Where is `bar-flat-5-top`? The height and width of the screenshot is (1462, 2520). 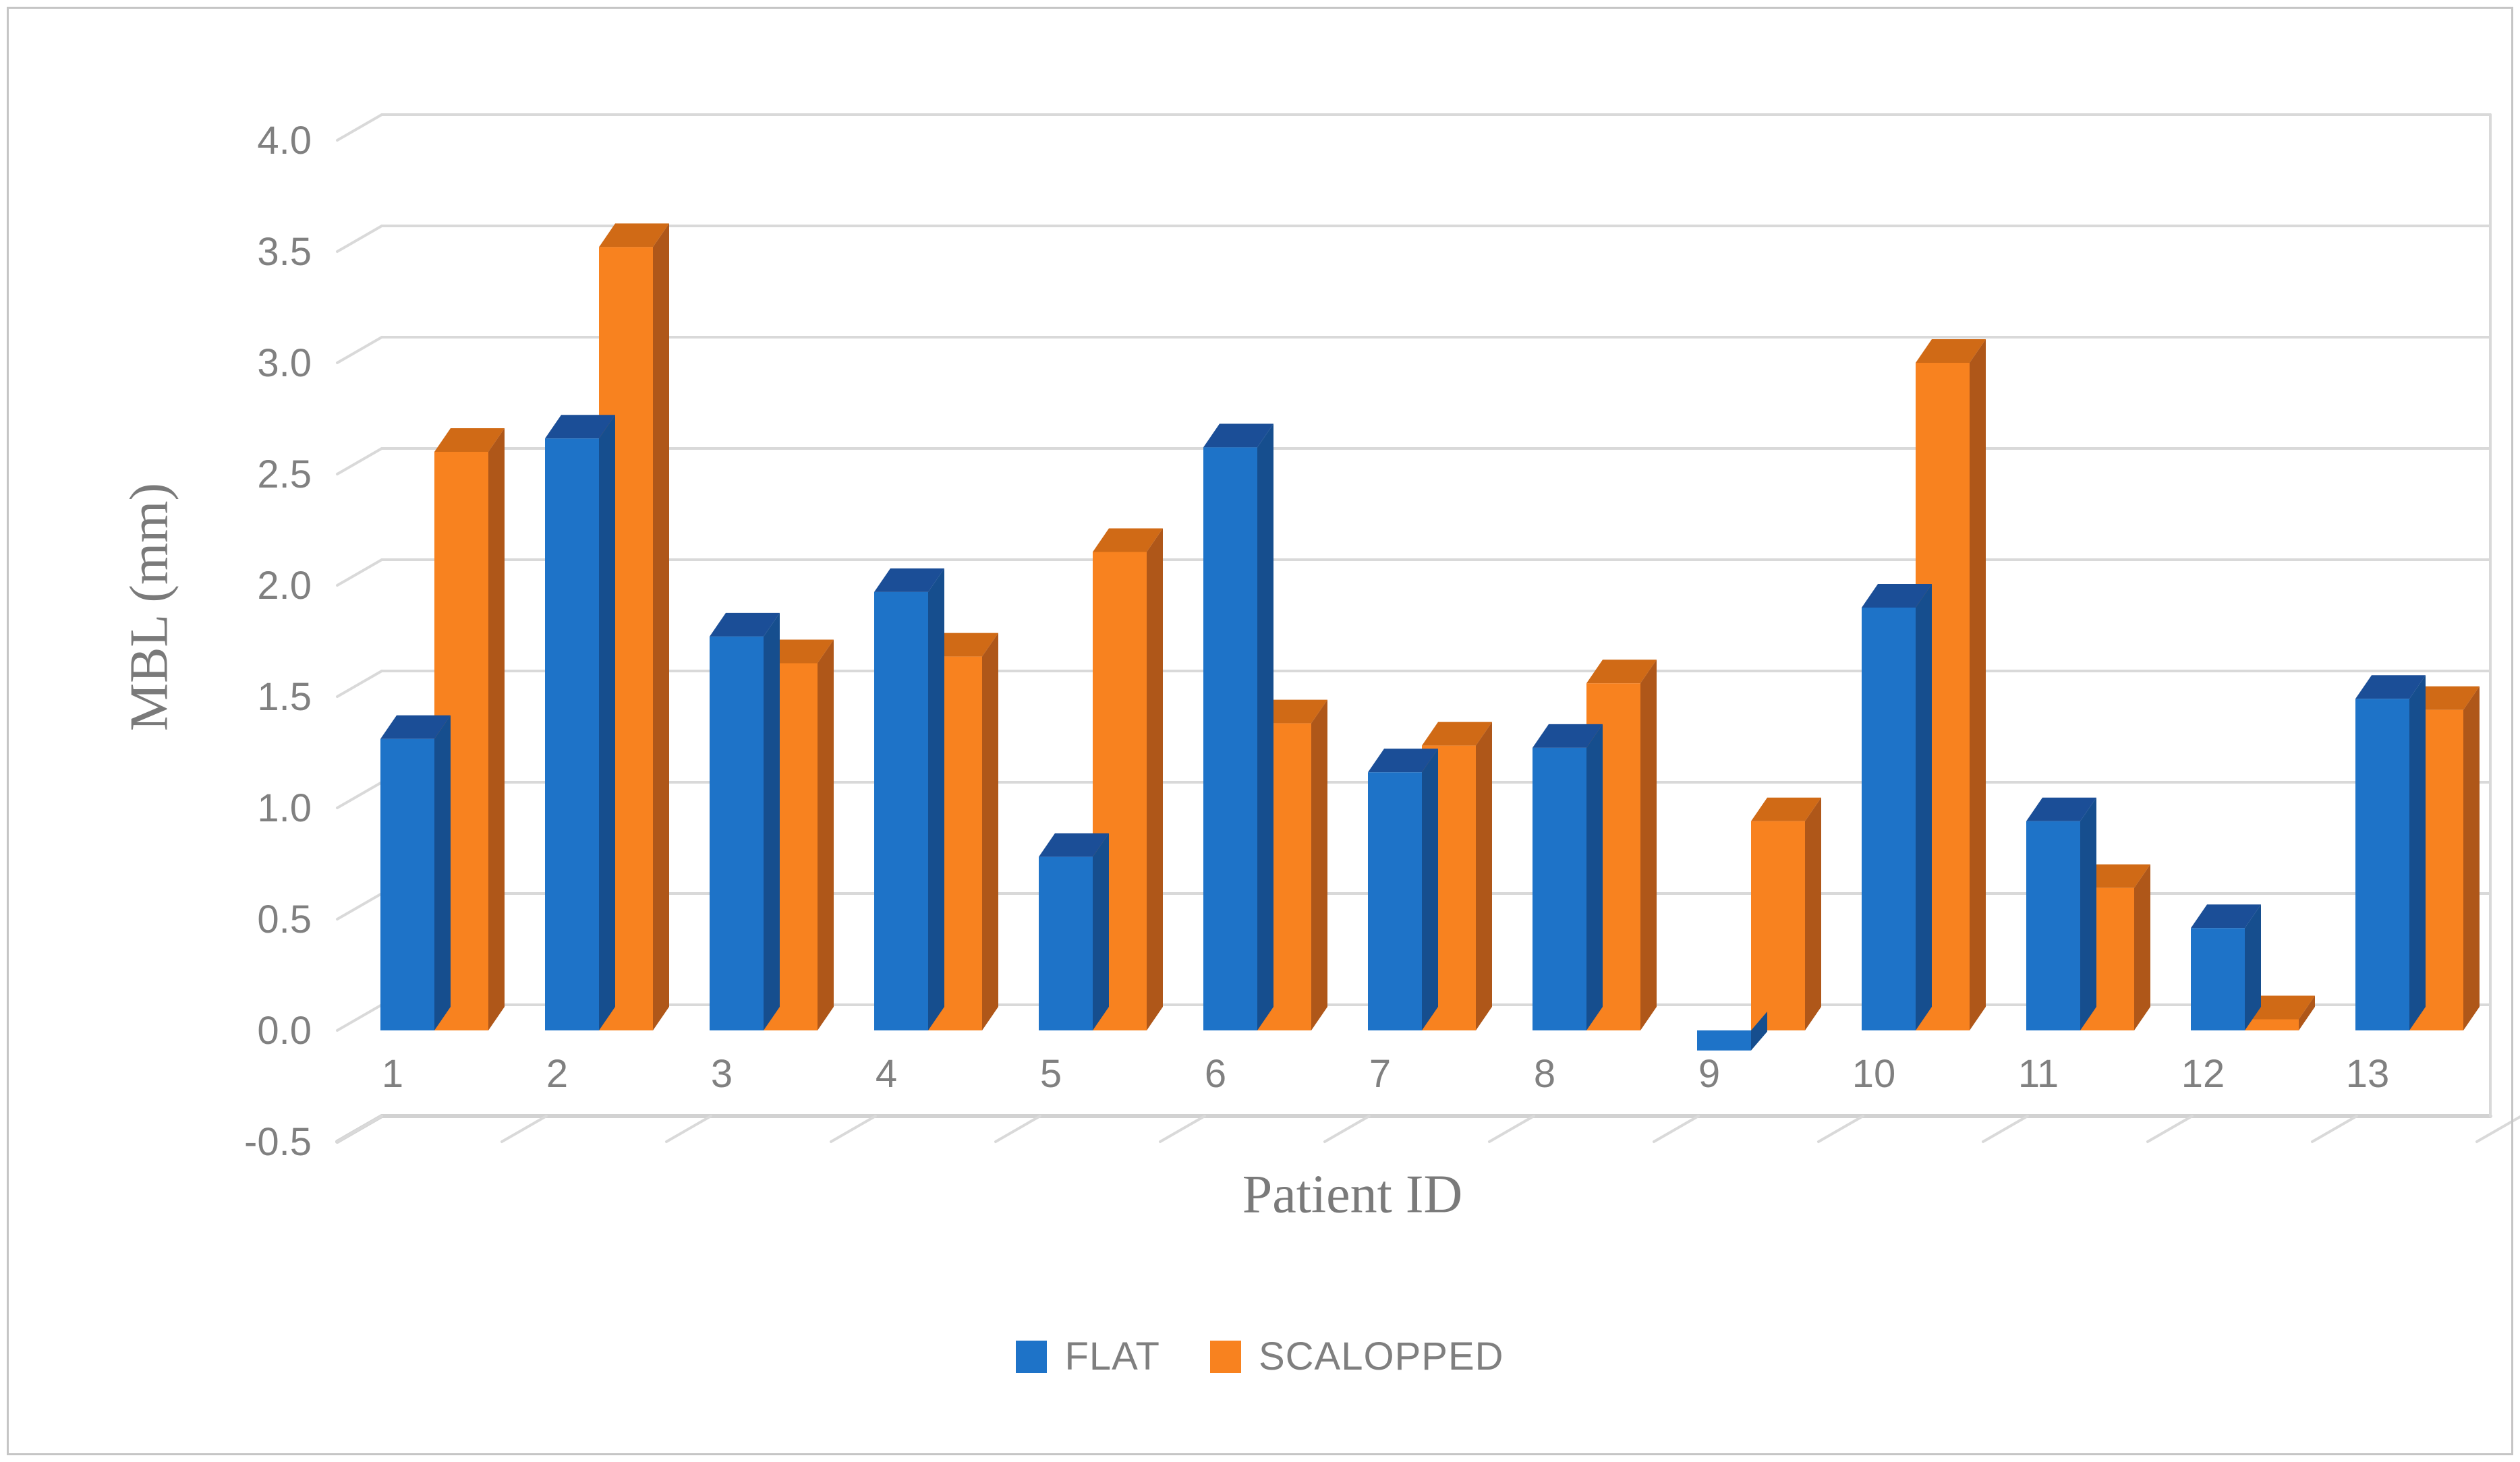 bar-flat-5-top is located at coordinates (1074, 845).